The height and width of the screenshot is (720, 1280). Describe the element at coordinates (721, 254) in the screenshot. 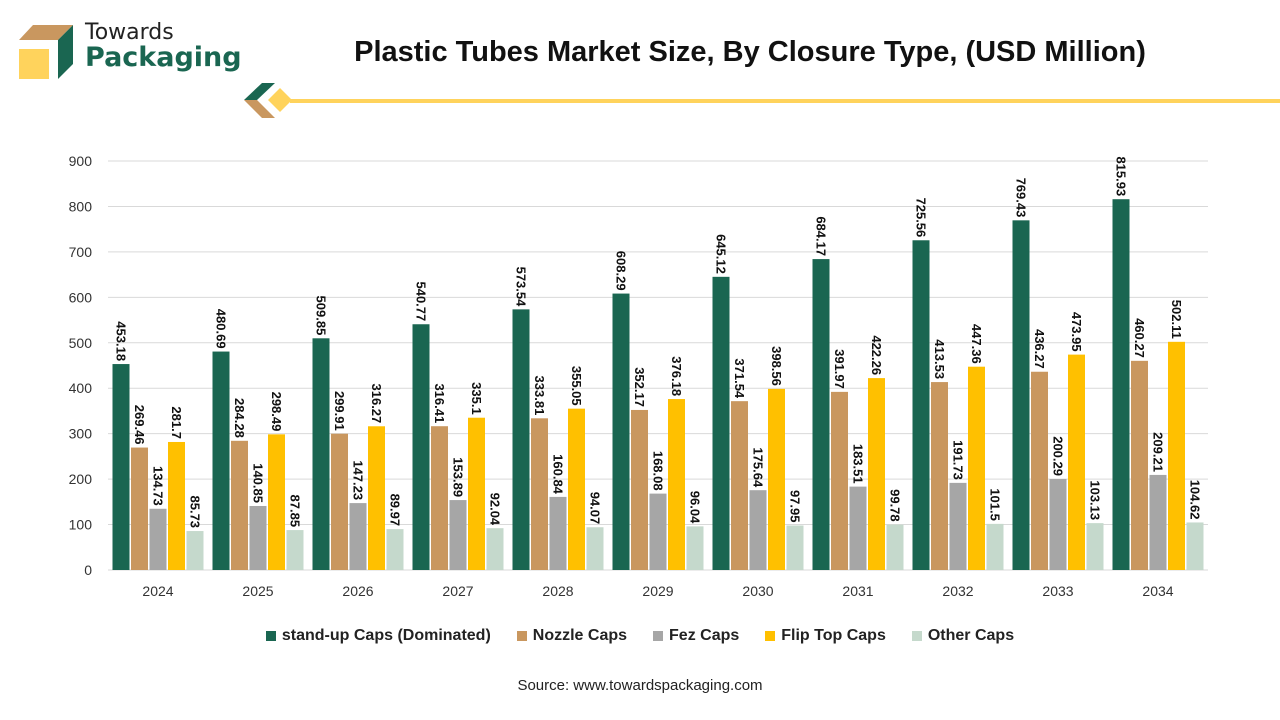

I see `data-label: 645.12` at that location.